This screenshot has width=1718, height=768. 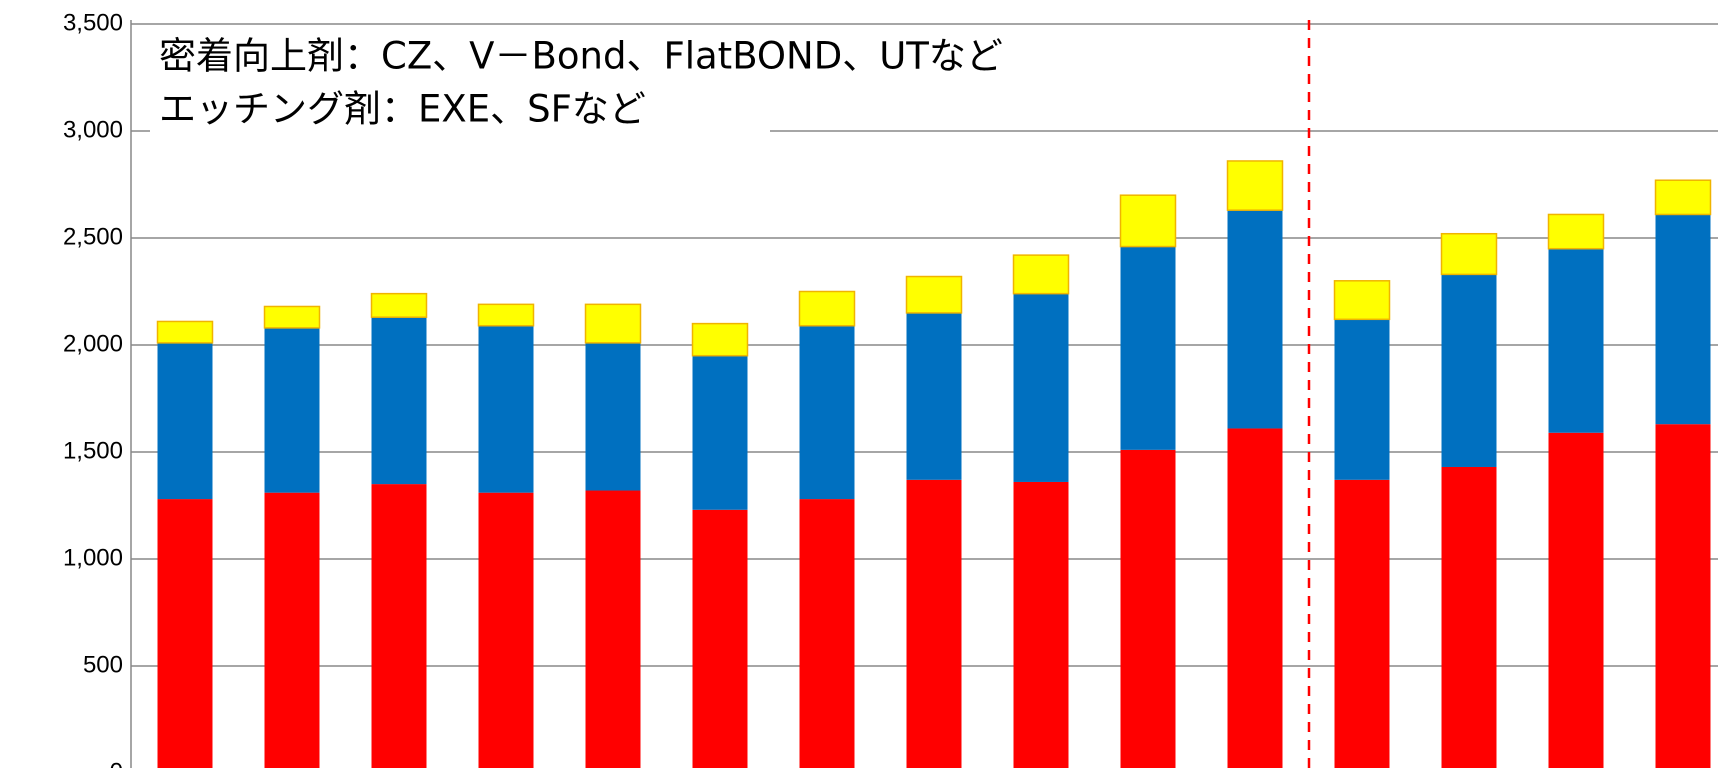 I want to click on y-tick-label: 0, so click(x=116, y=763).